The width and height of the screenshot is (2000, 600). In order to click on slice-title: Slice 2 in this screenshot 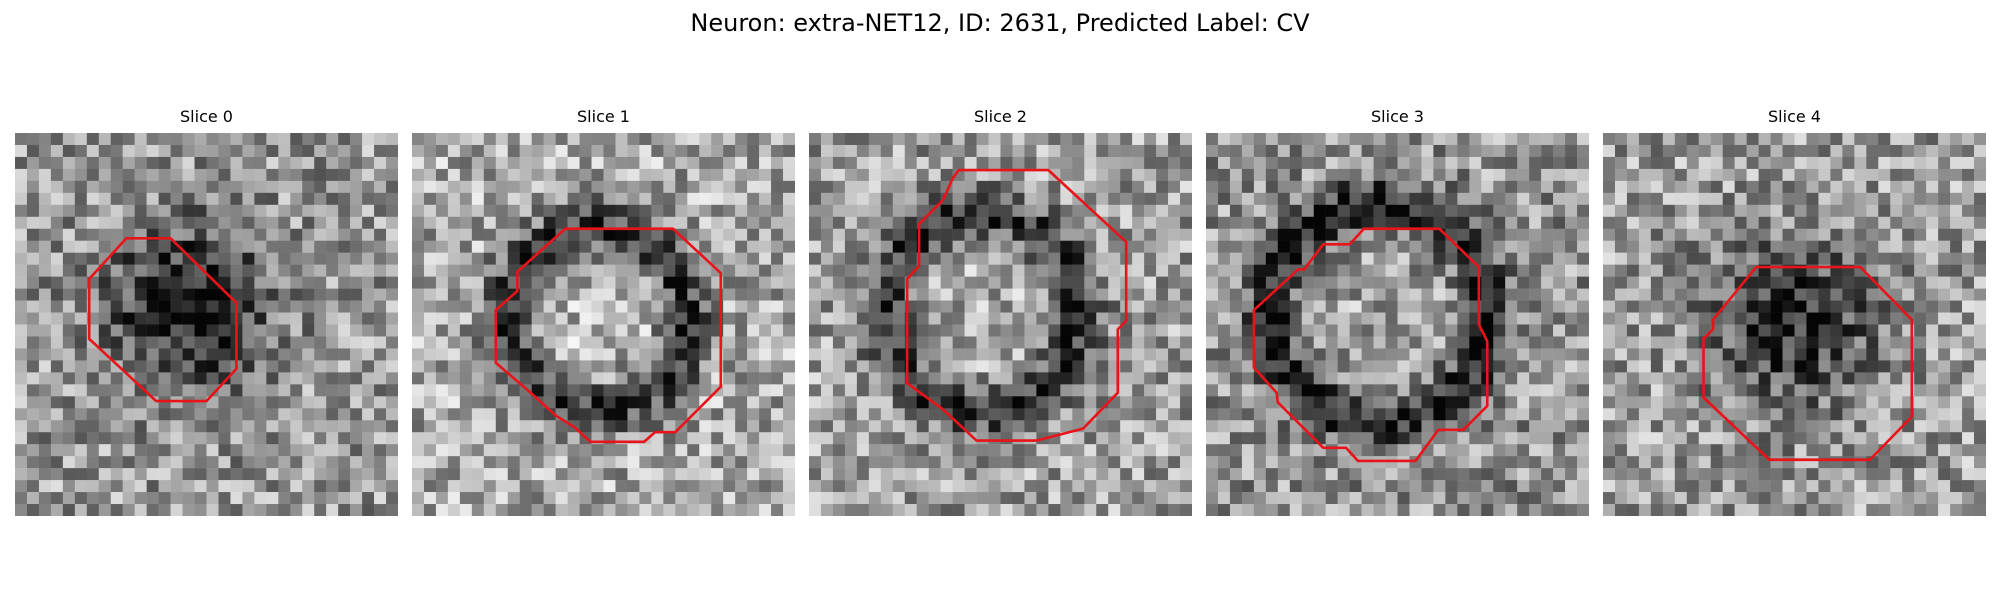, I will do `click(1000, 116)`.